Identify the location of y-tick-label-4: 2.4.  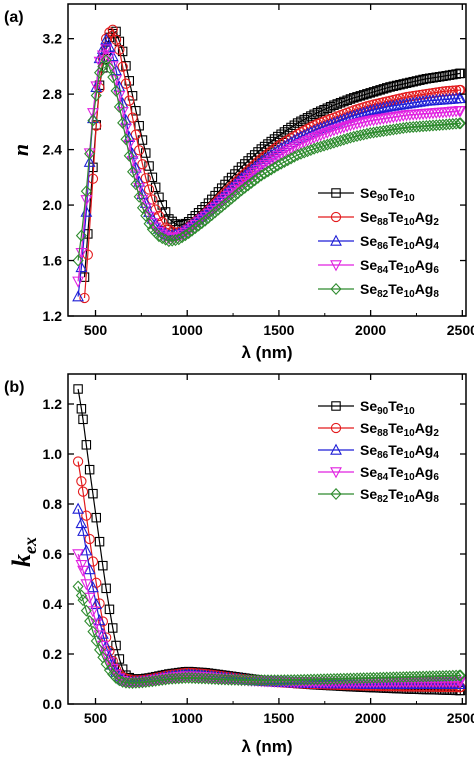
(53, 150).